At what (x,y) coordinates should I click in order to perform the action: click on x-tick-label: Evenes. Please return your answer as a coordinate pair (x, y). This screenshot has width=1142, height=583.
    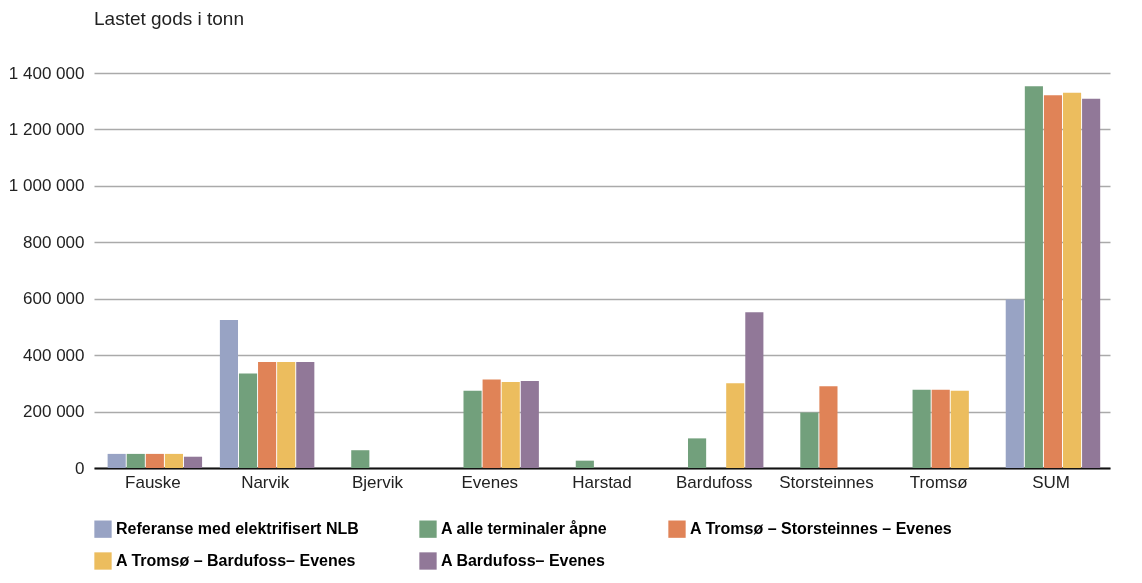
    Looking at the image, I should click on (490, 482).